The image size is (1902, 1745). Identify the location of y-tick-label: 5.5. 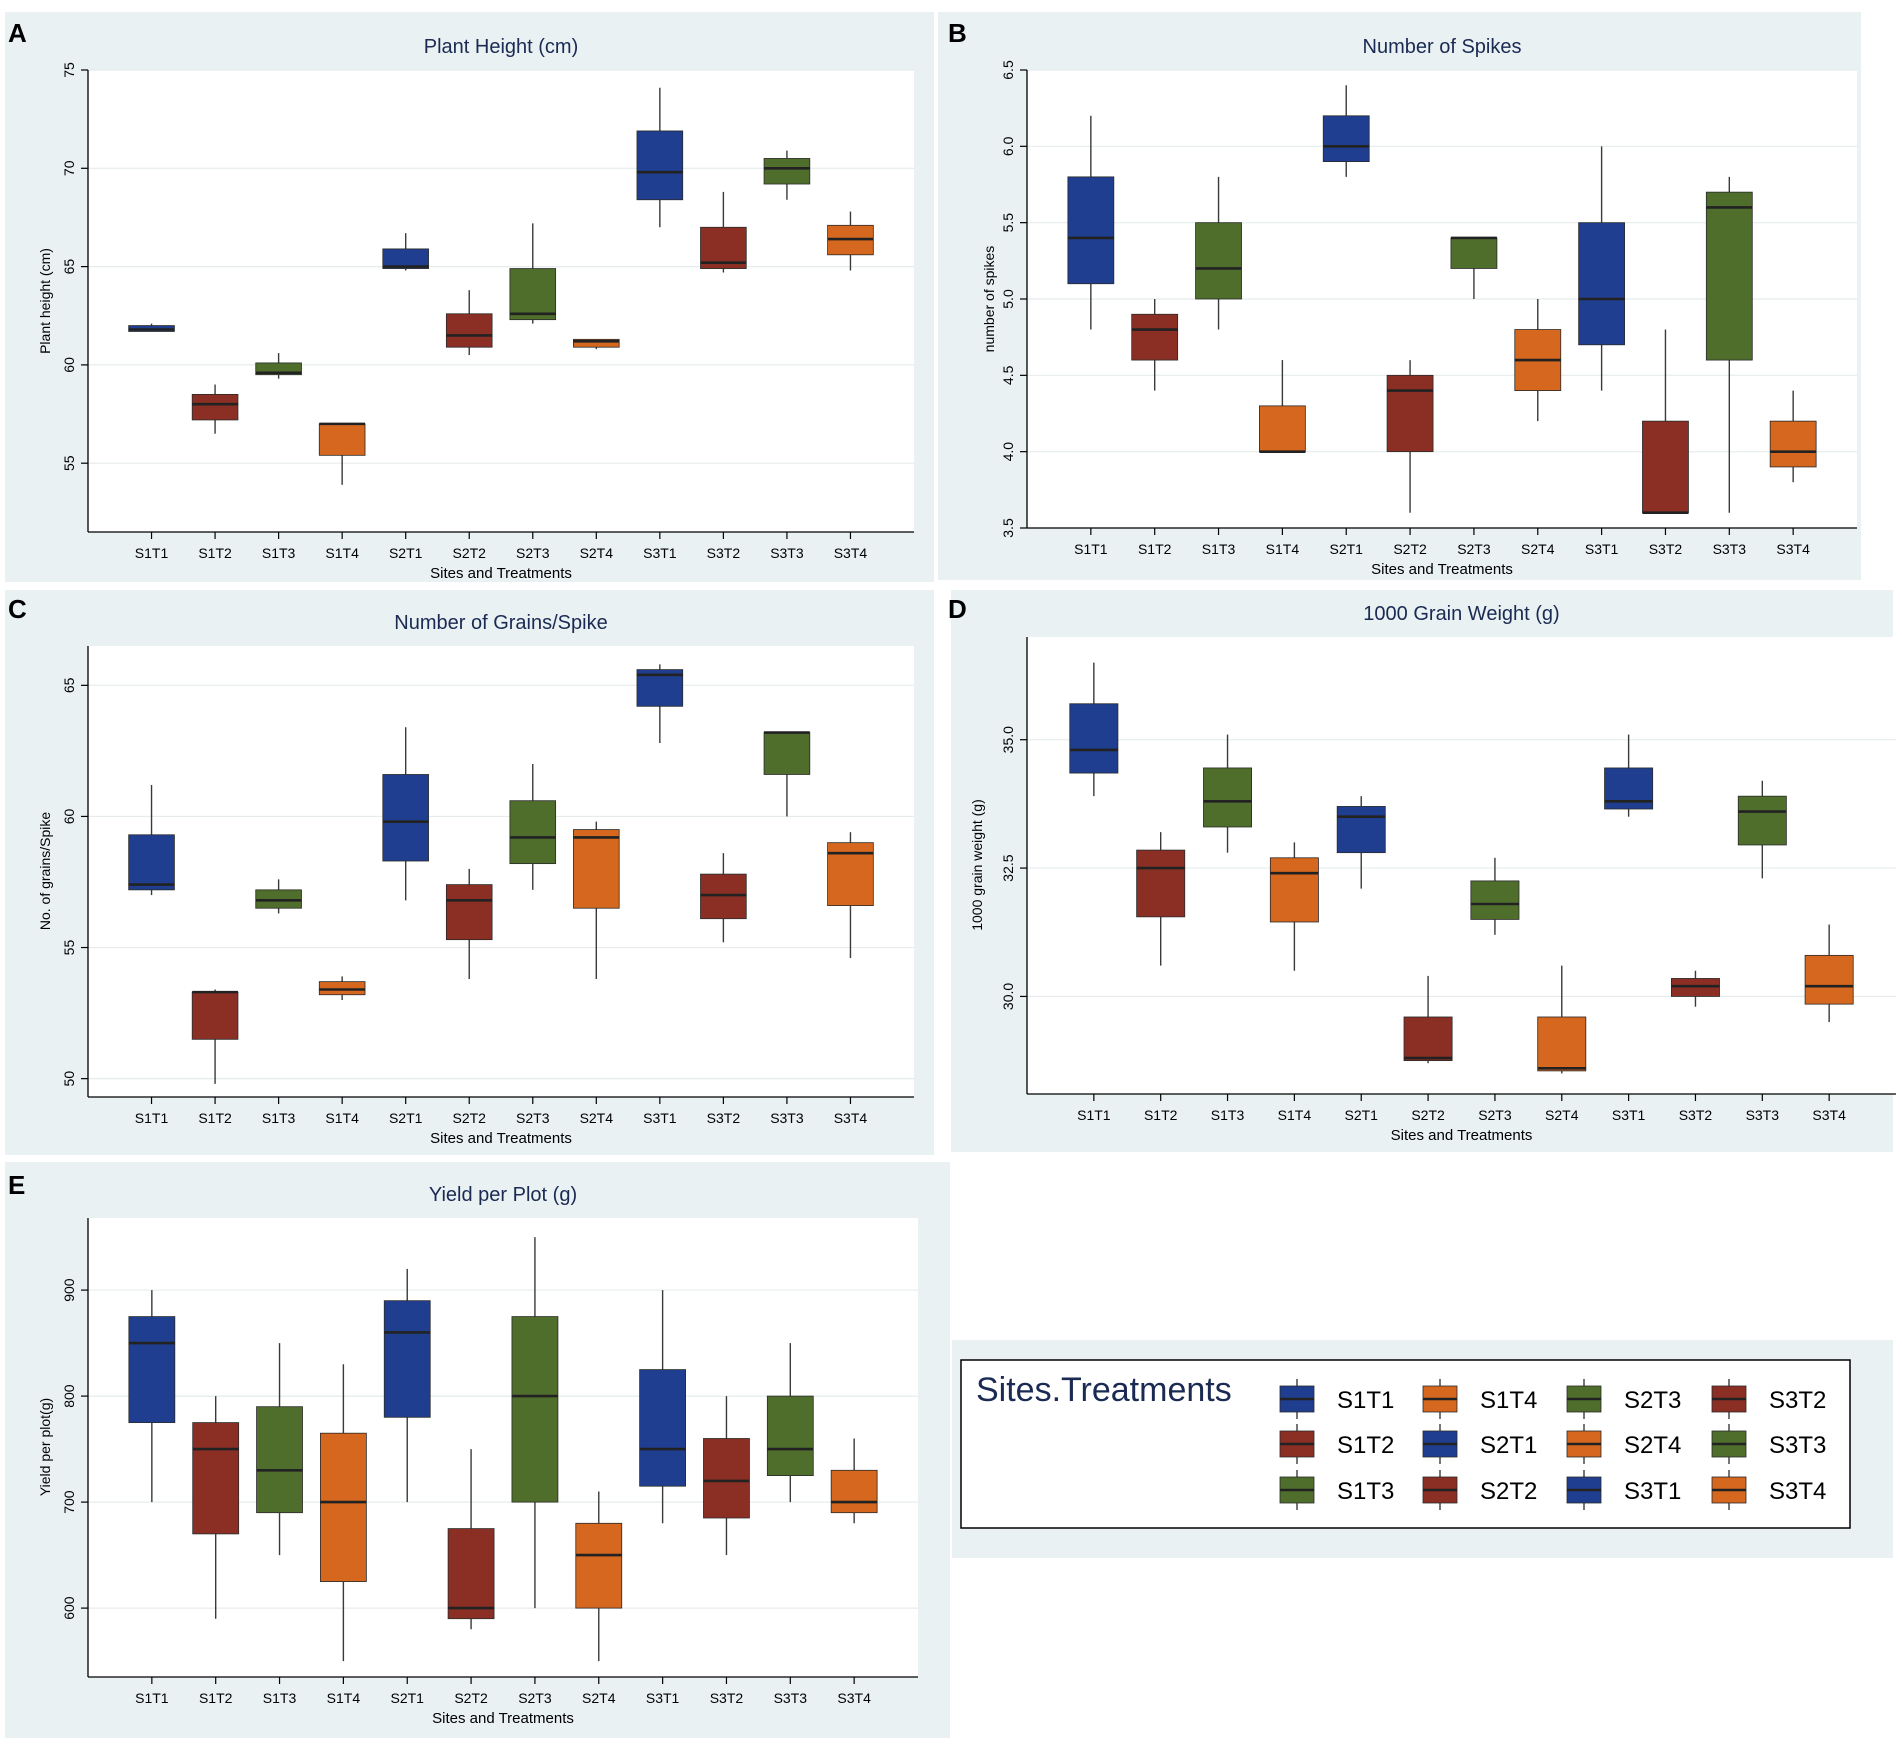
(1008, 223).